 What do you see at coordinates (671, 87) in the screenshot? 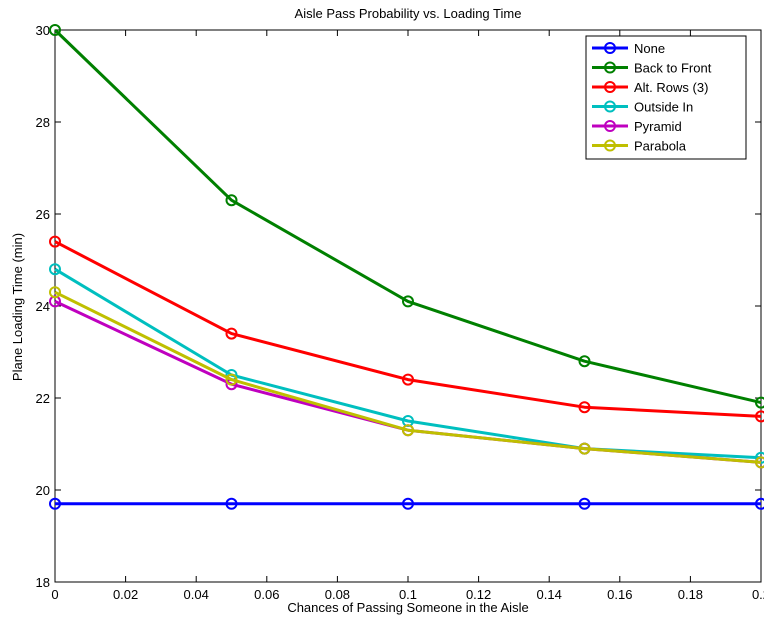
I see `legend-label: Alt. Rows (3)` at bounding box center [671, 87].